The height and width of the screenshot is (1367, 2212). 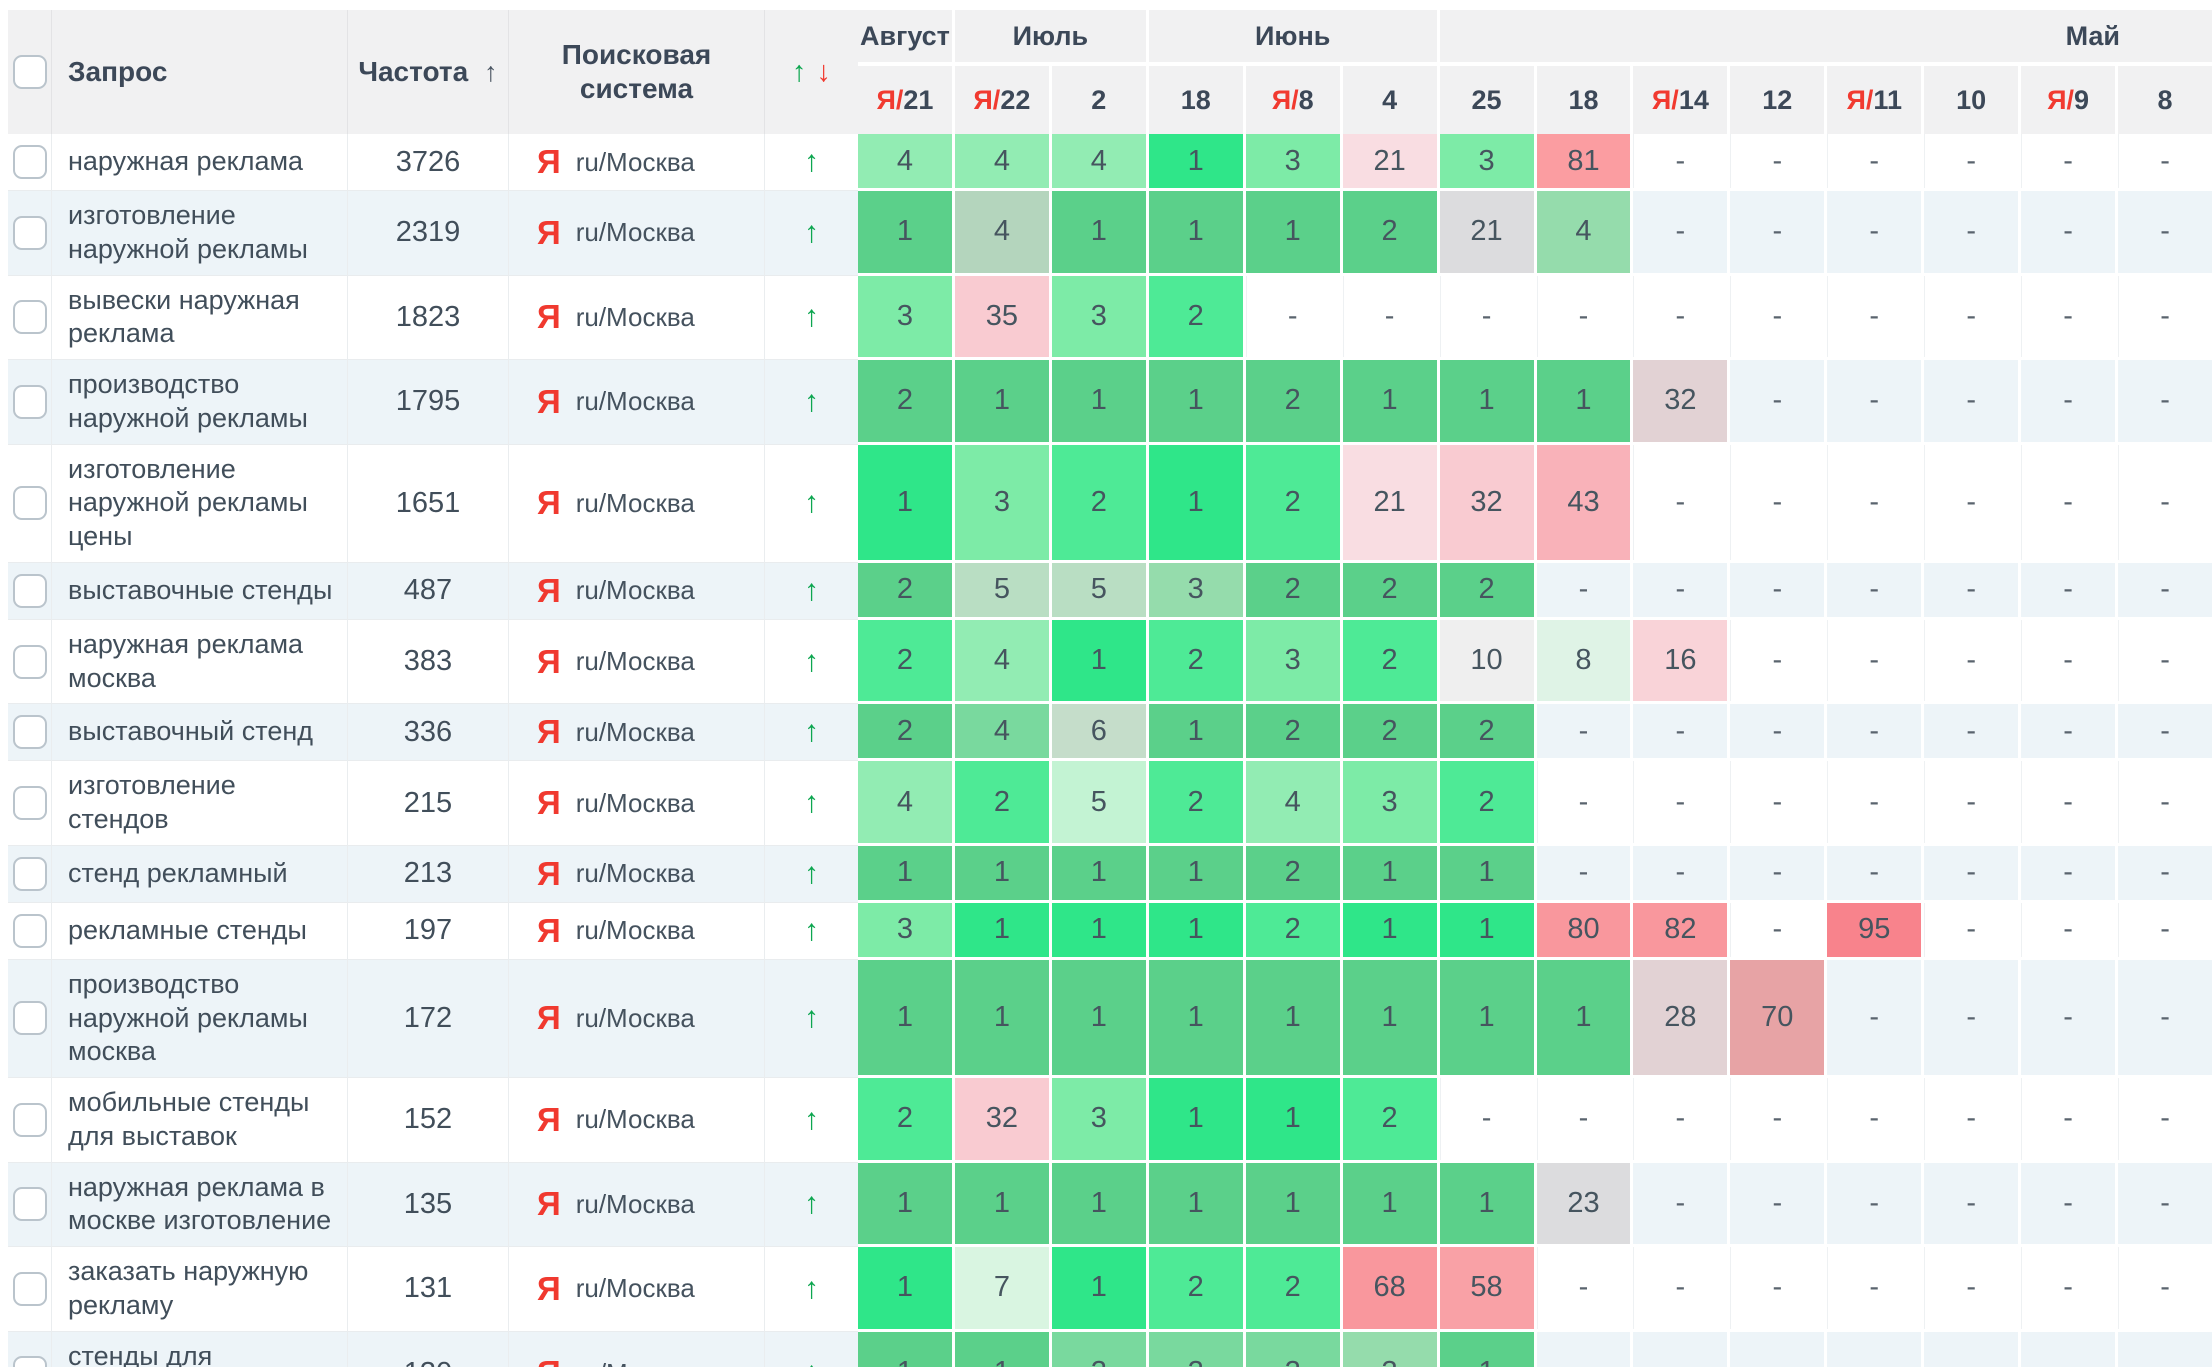 What do you see at coordinates (1535, 36) in the screenshot?
I see `month-header-row: Август Июль Июнь Май` at bounding box center [1535, 36].